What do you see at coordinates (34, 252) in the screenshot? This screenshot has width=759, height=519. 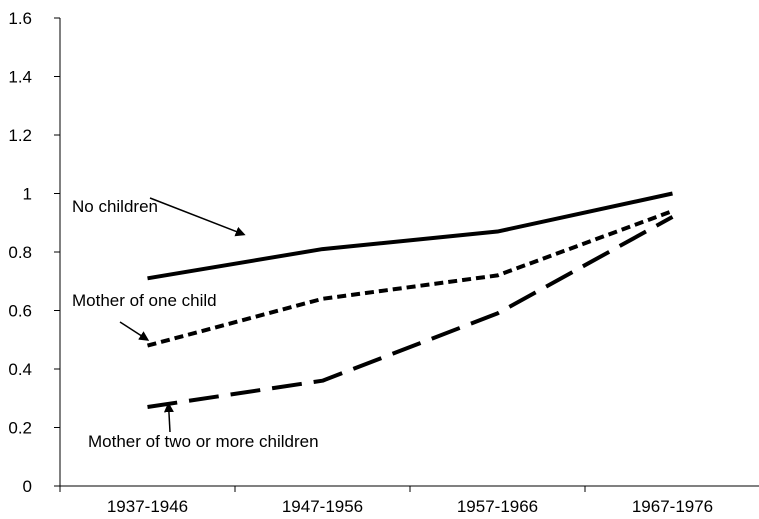 I see `y-ticks: 0 0.2 0.4 0.6 0.8 1 1.2 1.4 1.6` at bounding box center [34, 252].